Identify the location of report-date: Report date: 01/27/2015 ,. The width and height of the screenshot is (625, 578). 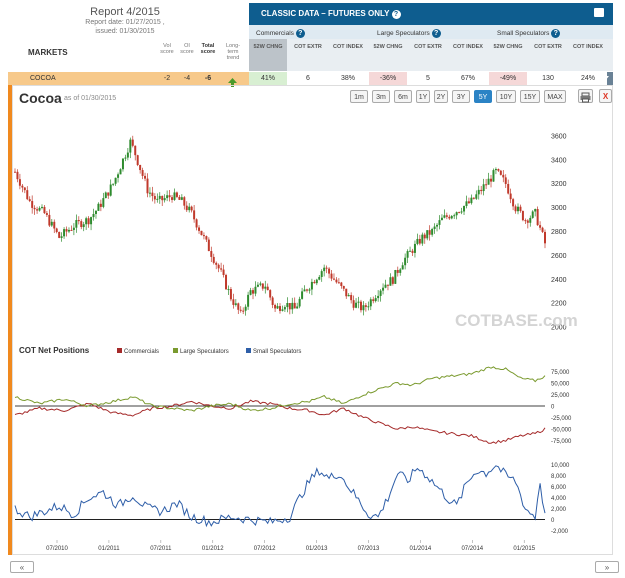
(125, 22).